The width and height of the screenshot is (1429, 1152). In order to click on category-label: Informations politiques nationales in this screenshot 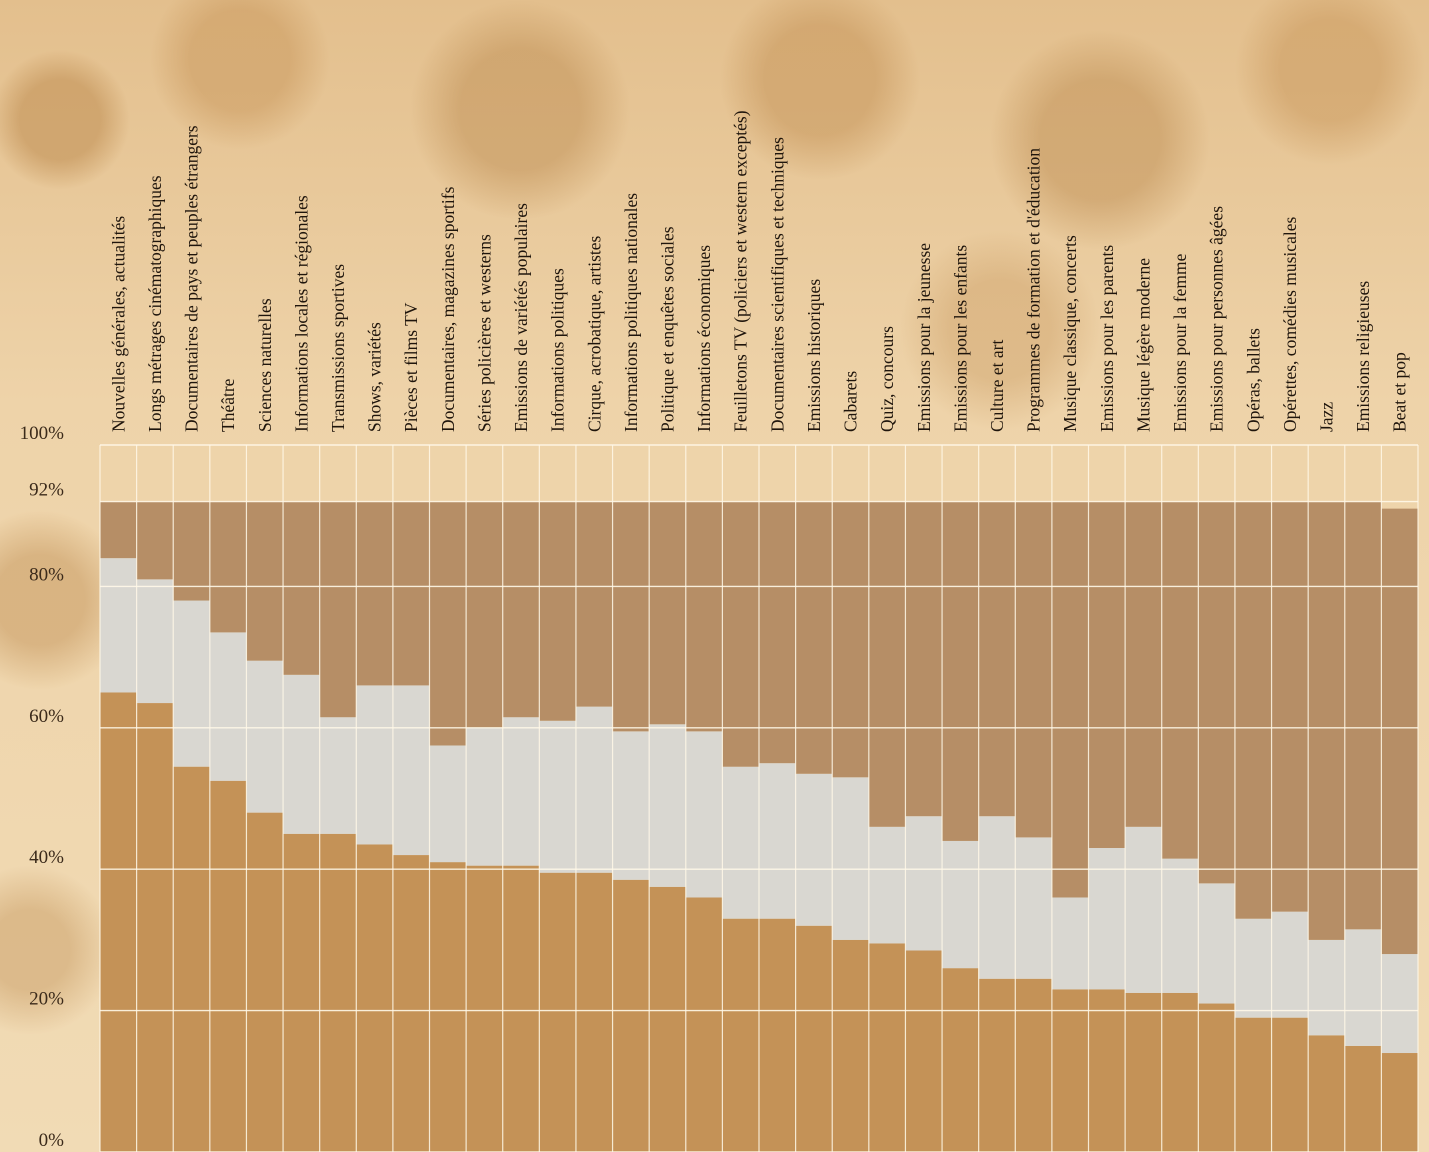, I will do `click(631, 312)`.